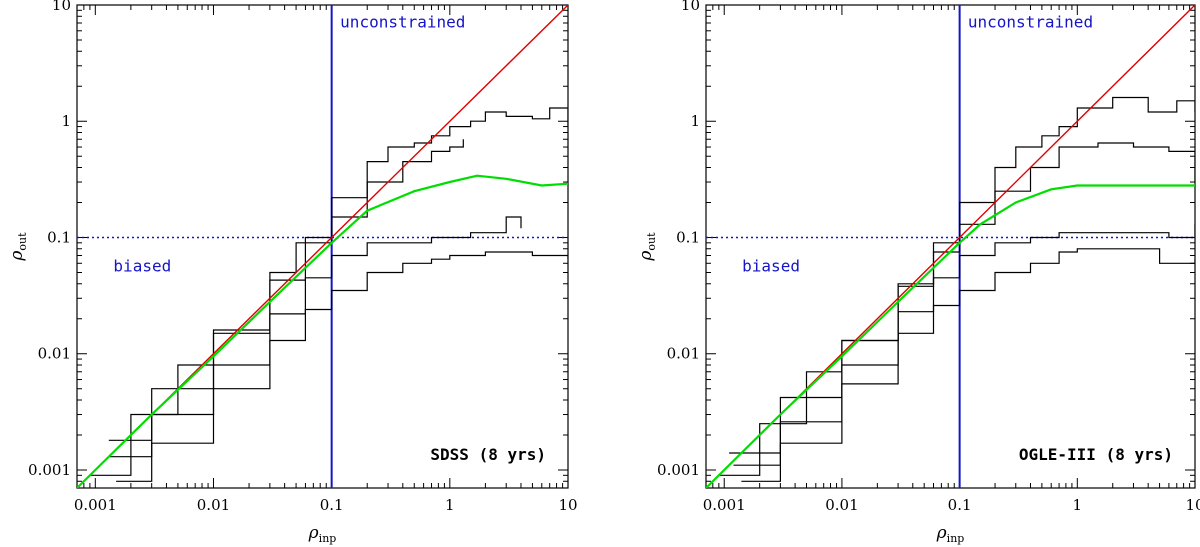  What do you see at coordinates (488, 454) in the screenshot?
I see `survey-label: SDSS (8 yrs)` at bounding box center [488, 454].